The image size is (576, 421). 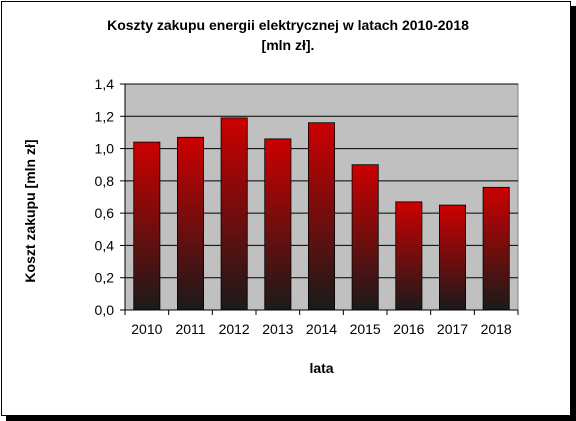 What do you see at coordinates (288, 45) in the screenshot?
I see `chart-title-line-2: [mln zł].` at bounding box center [288, 45].